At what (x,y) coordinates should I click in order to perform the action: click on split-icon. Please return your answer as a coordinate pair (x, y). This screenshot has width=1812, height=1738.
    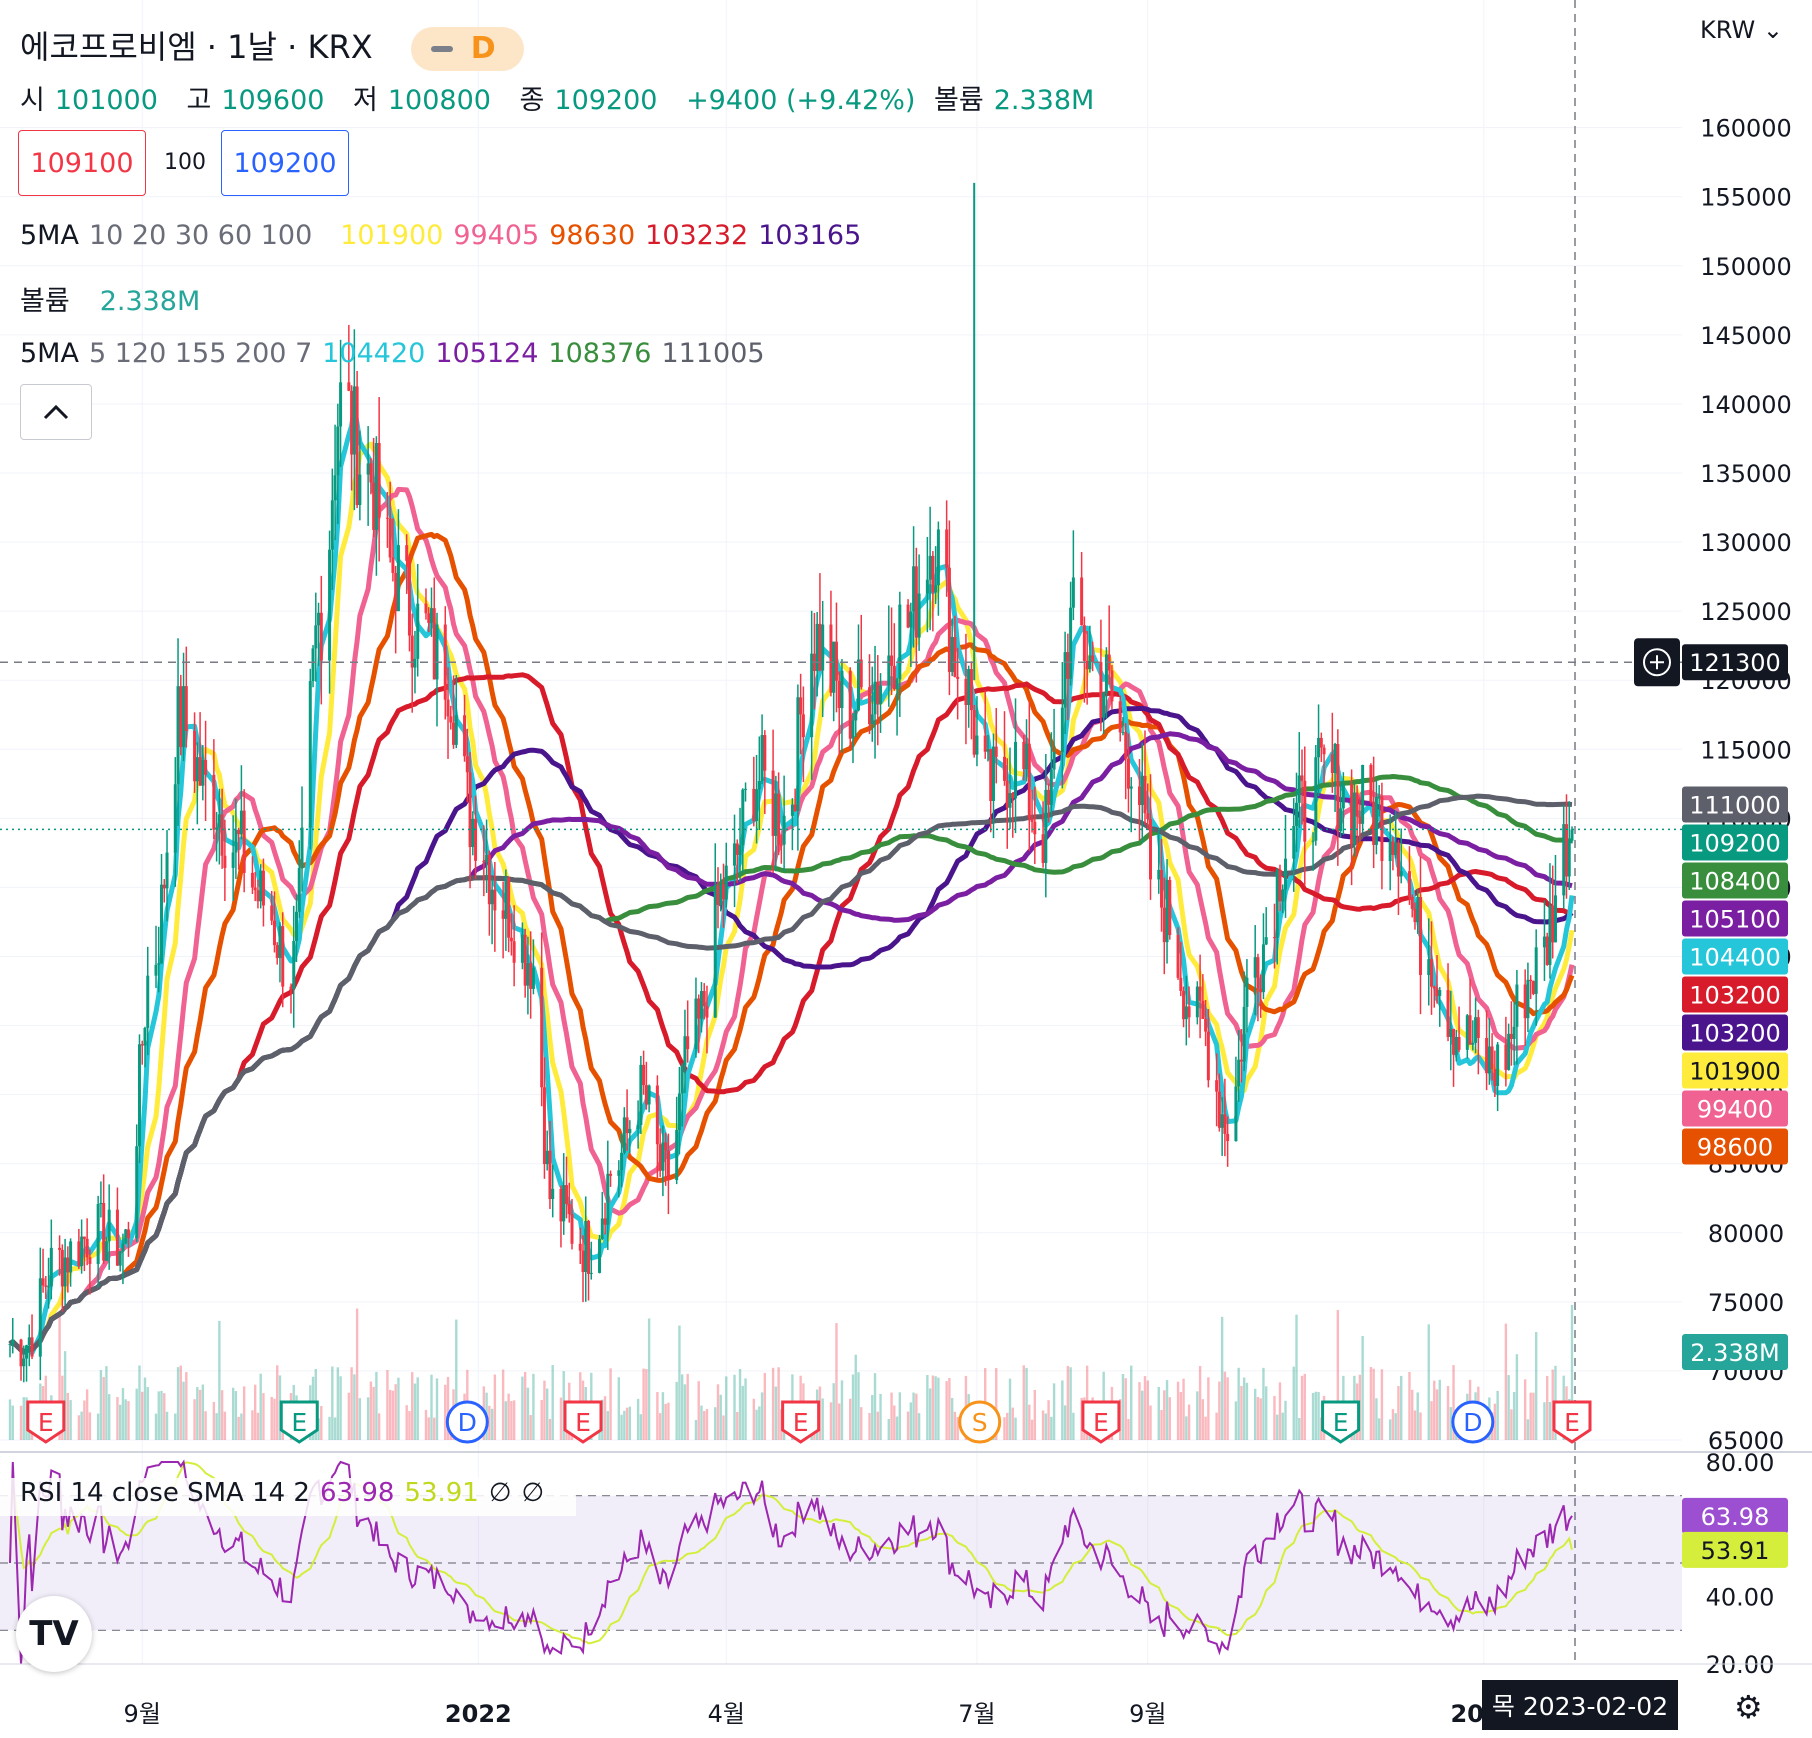
    Looking at the image, I should click on (980, 1422).